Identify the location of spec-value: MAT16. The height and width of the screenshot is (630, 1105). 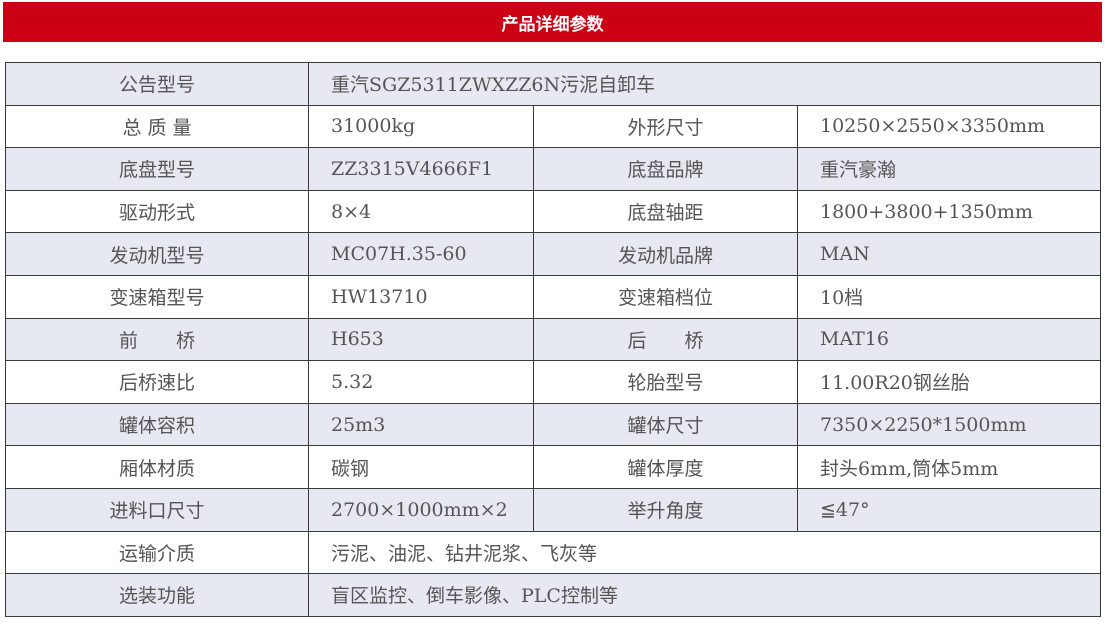
(949, 339).